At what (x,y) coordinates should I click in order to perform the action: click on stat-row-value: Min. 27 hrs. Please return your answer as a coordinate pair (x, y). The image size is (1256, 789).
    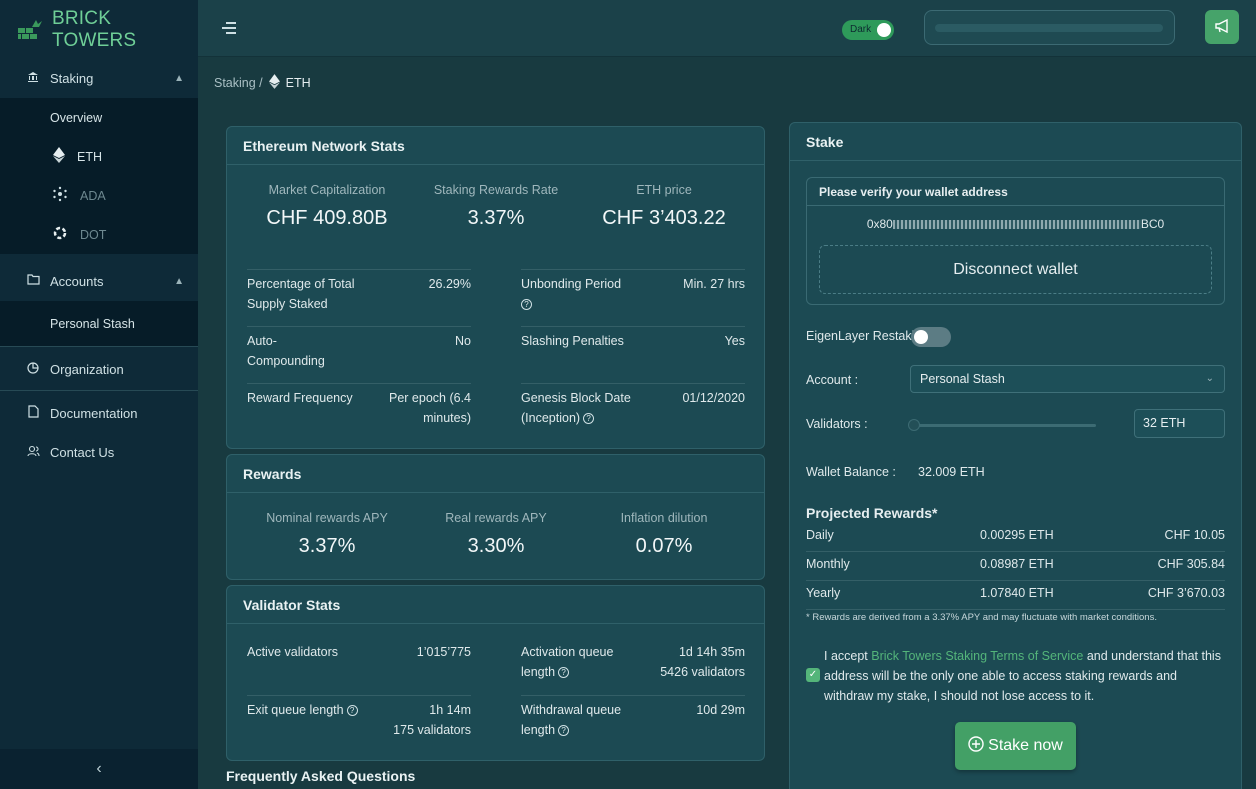
    Looking at the image, I should click on (714, 284).